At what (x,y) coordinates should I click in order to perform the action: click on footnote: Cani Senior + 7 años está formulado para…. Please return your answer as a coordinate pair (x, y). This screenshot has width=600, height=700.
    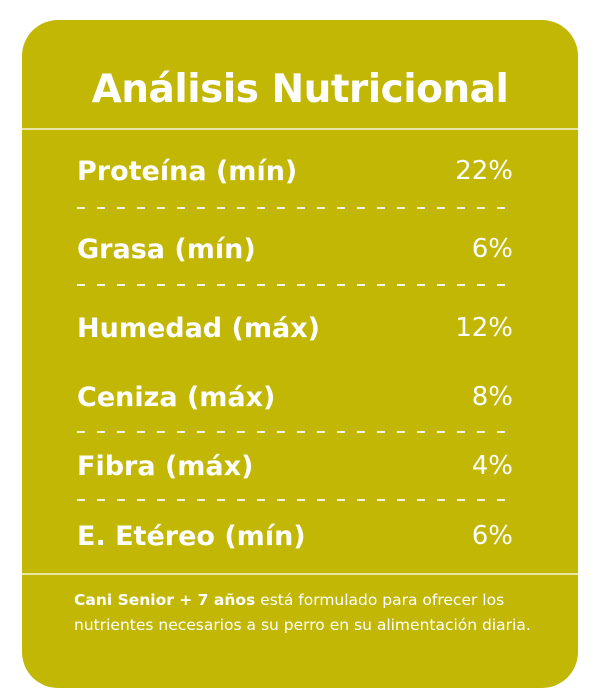
    Looking at the image, I should click on (304, 613).